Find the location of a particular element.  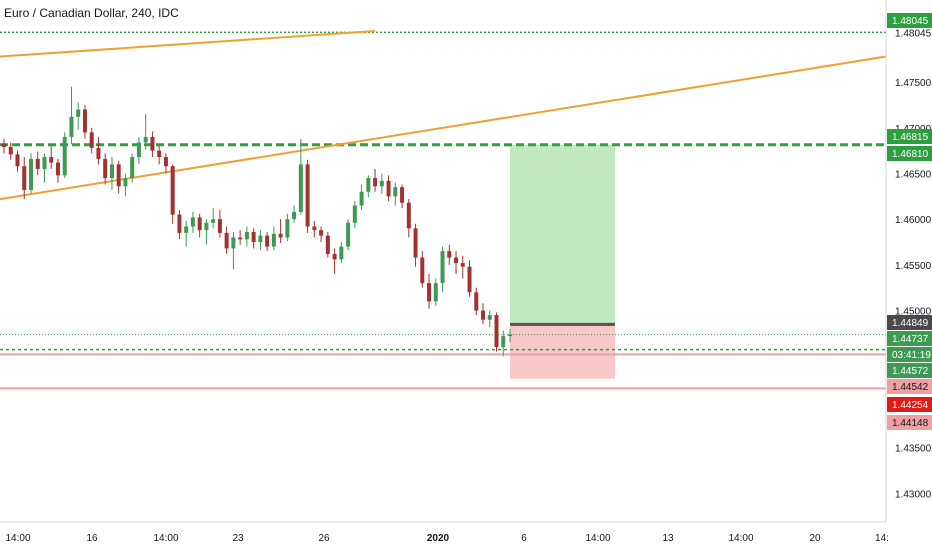

position-zones is located at coordinates (562, 261).